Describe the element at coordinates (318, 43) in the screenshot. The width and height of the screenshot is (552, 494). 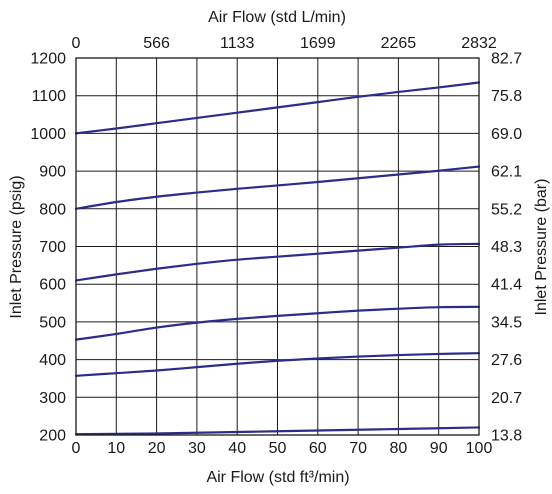
I see `x2-tick-label: 1699` at that location.